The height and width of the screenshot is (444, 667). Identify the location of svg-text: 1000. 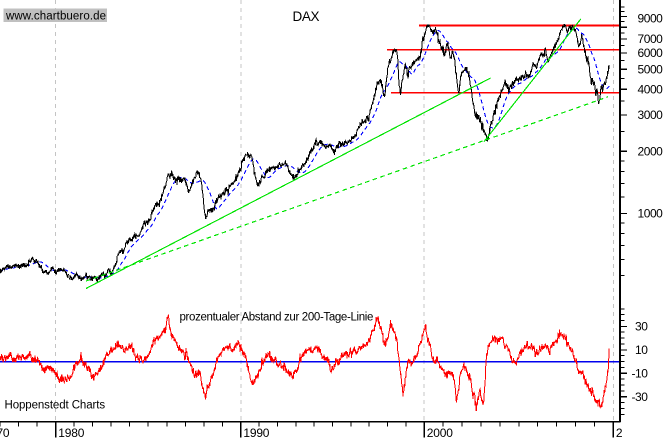
(651, 214).